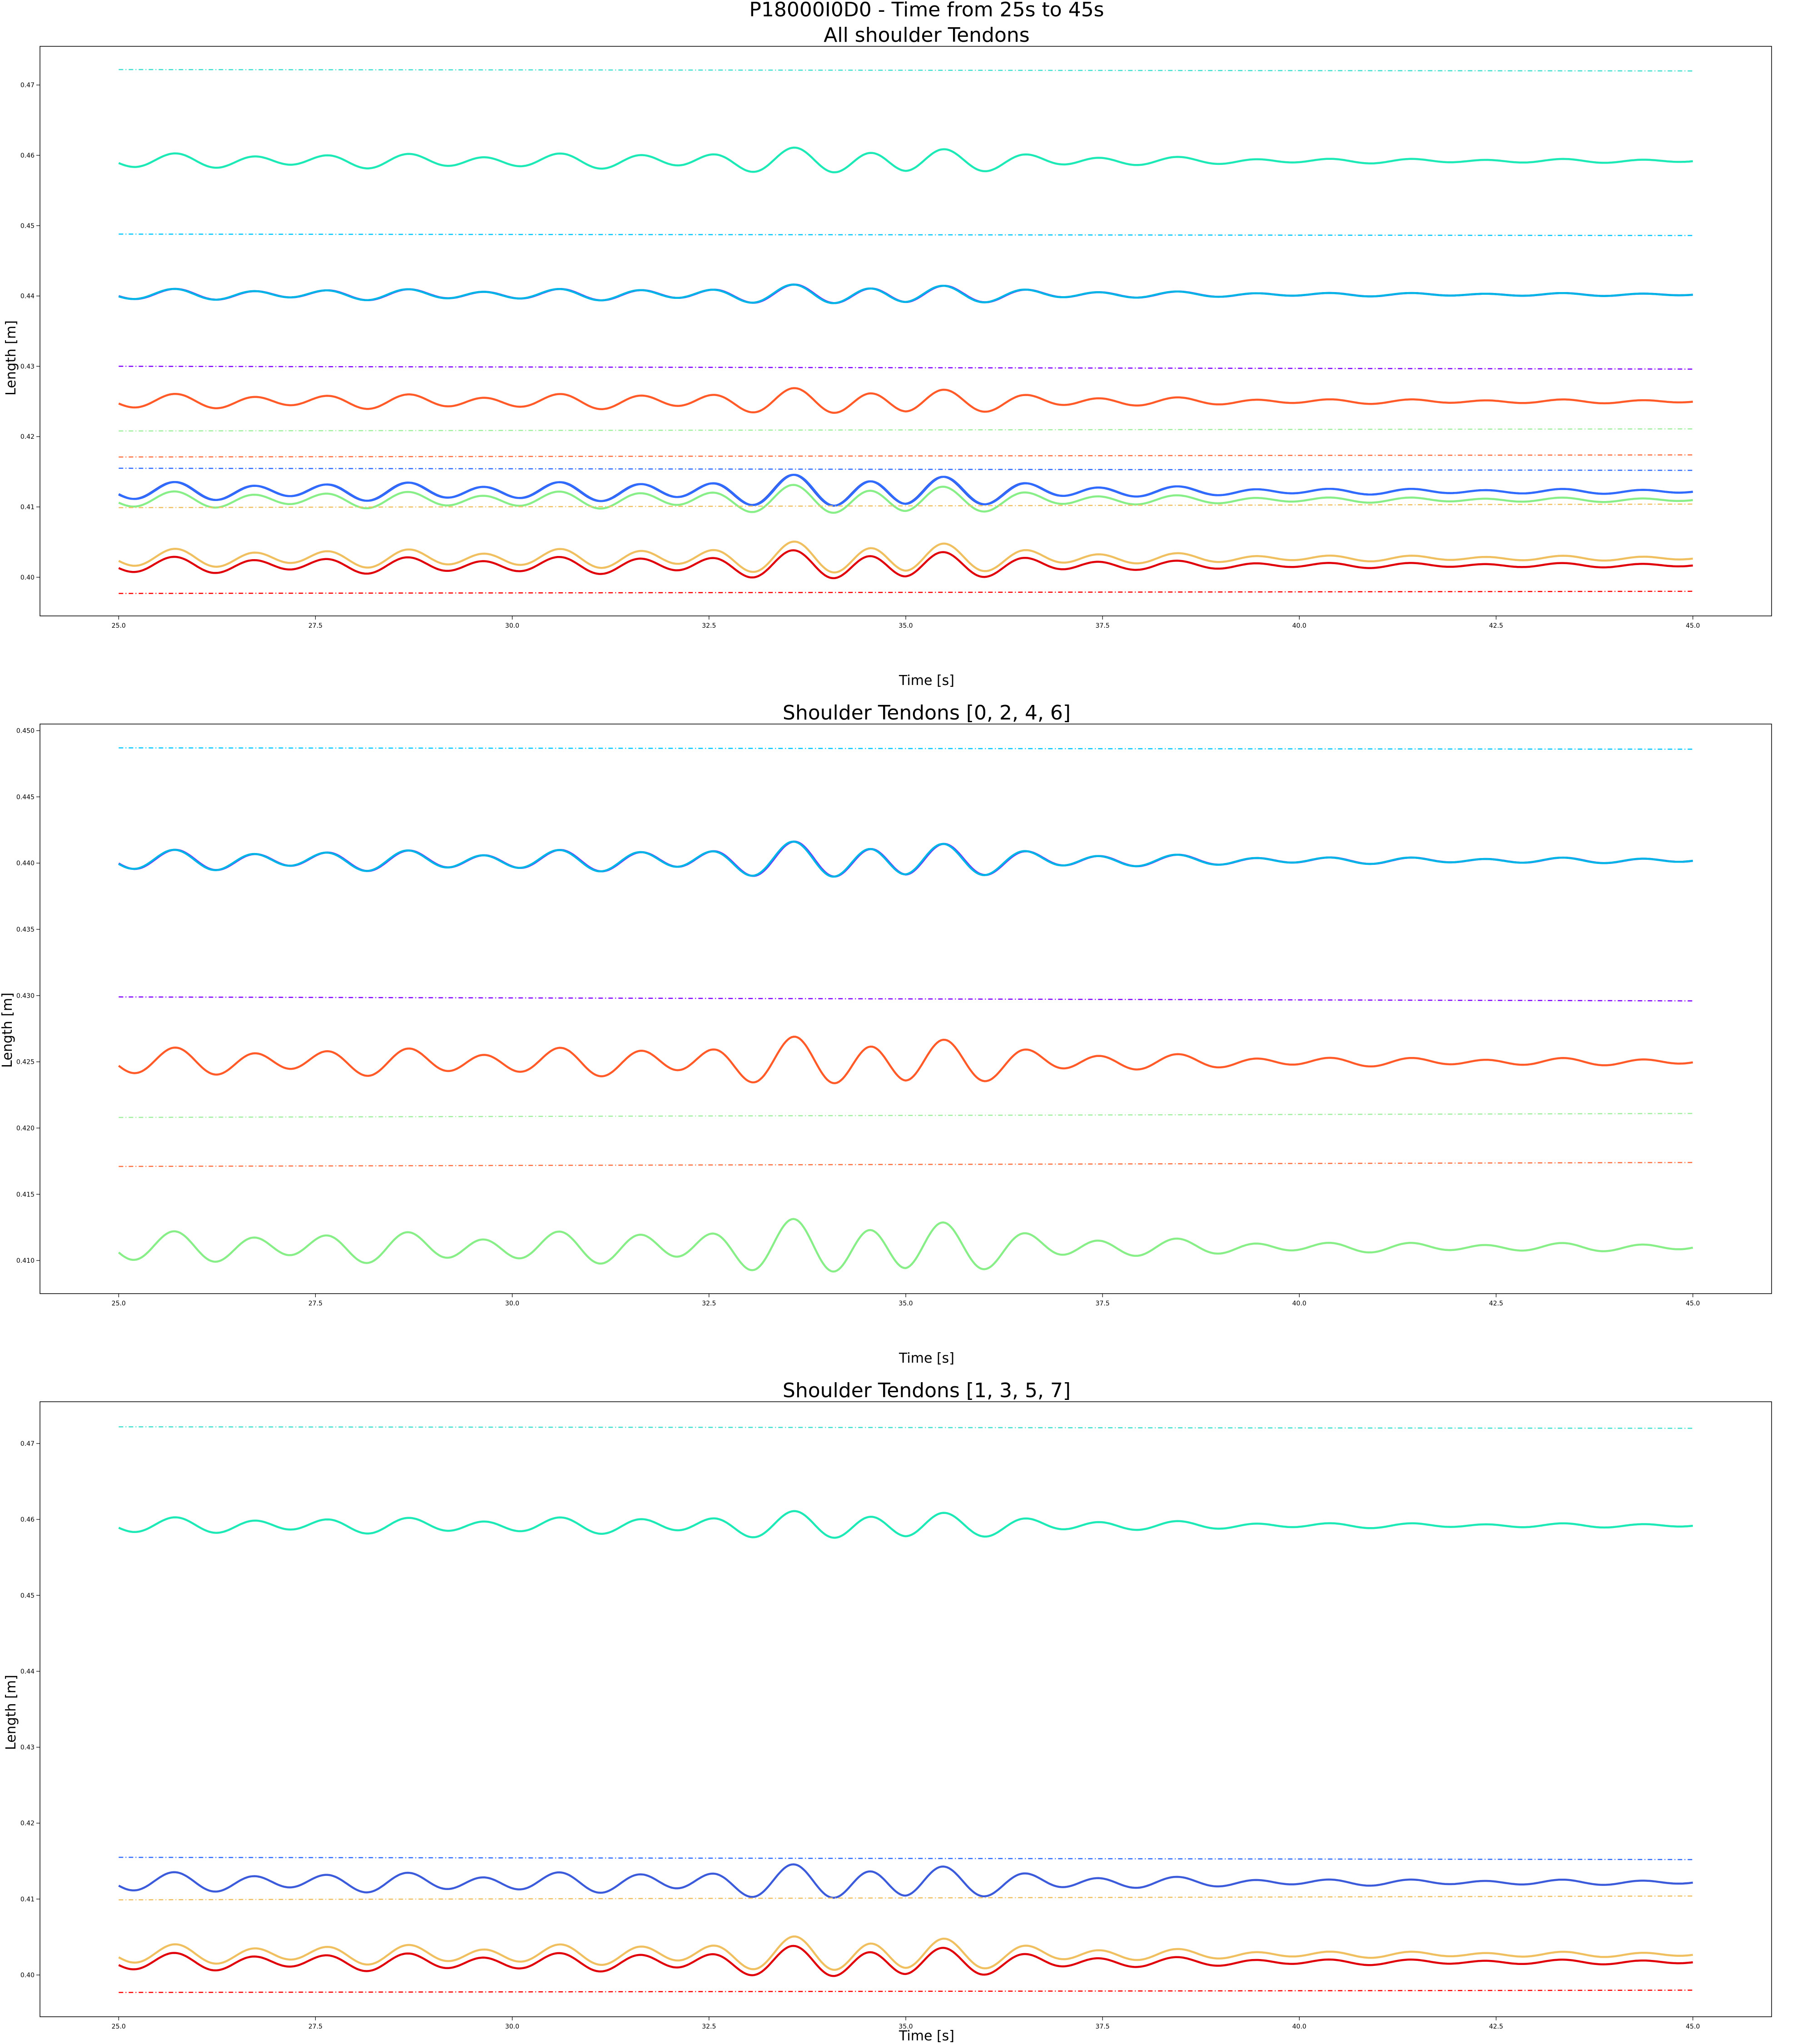 This screenshot has height=2044, width=1817. What do you see at coordinates (7, 1030) in the screenshot?
I see `subplot-2-ylabel: Length [m]` at bounding box center [7, 1030].